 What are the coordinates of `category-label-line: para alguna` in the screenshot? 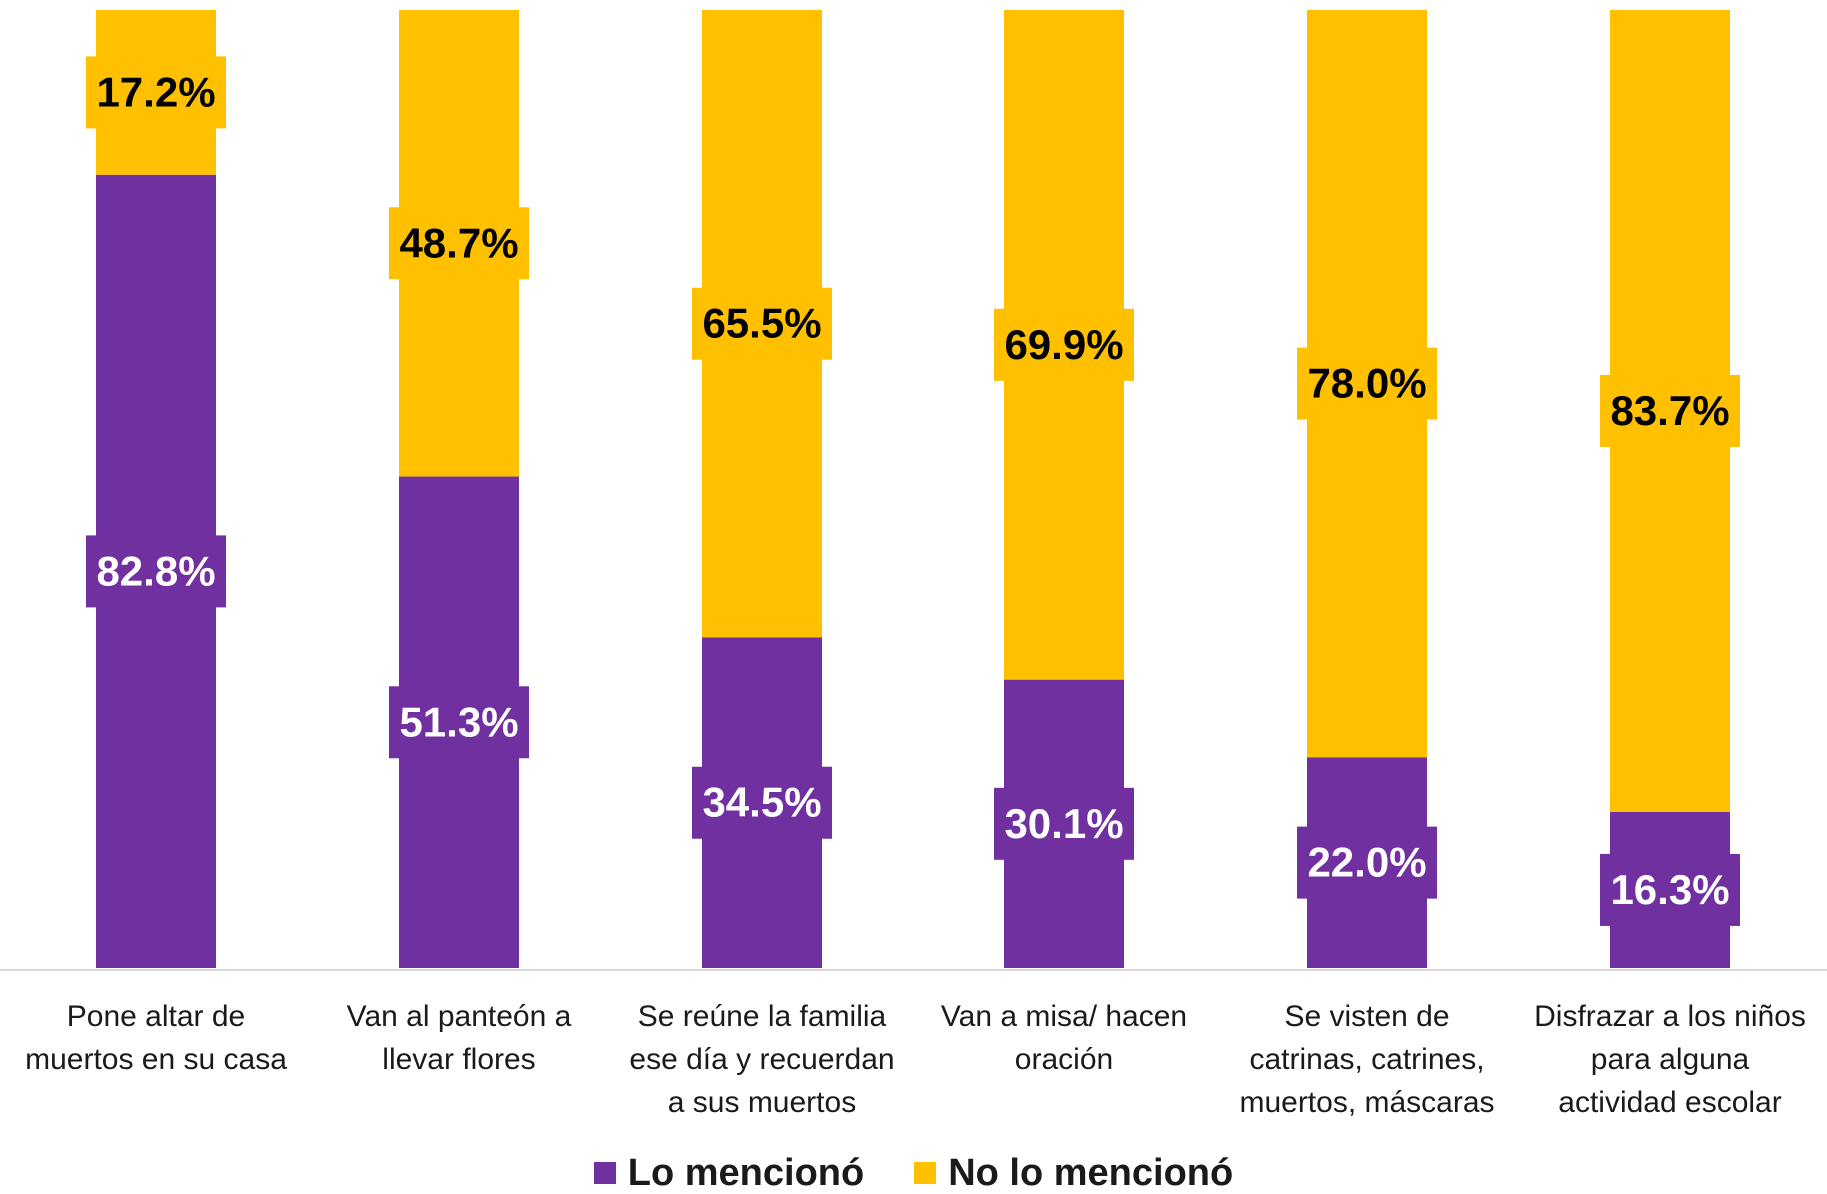 It's located at (1670, 1059).